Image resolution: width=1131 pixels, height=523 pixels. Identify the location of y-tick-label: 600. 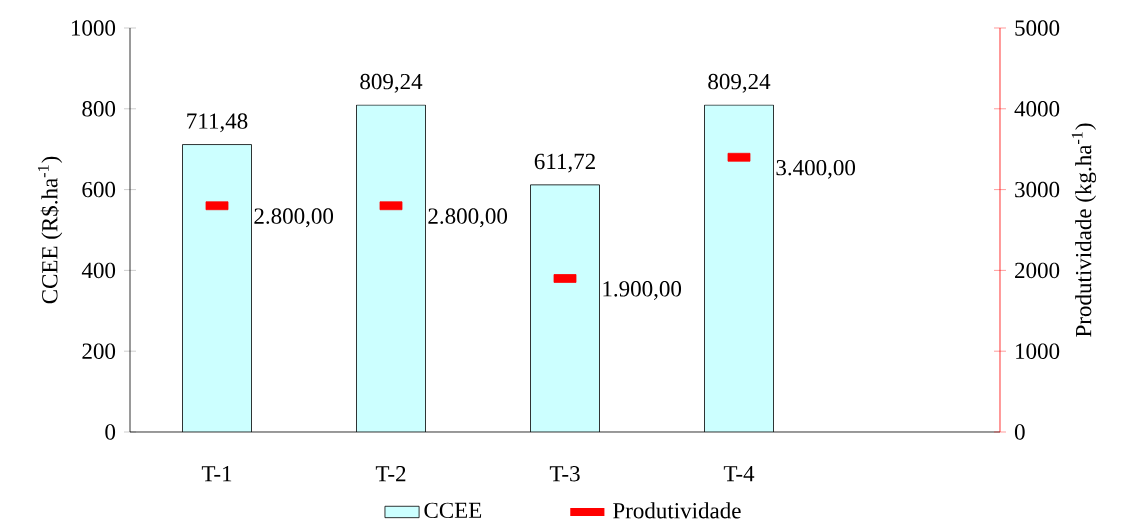
(99, 189).